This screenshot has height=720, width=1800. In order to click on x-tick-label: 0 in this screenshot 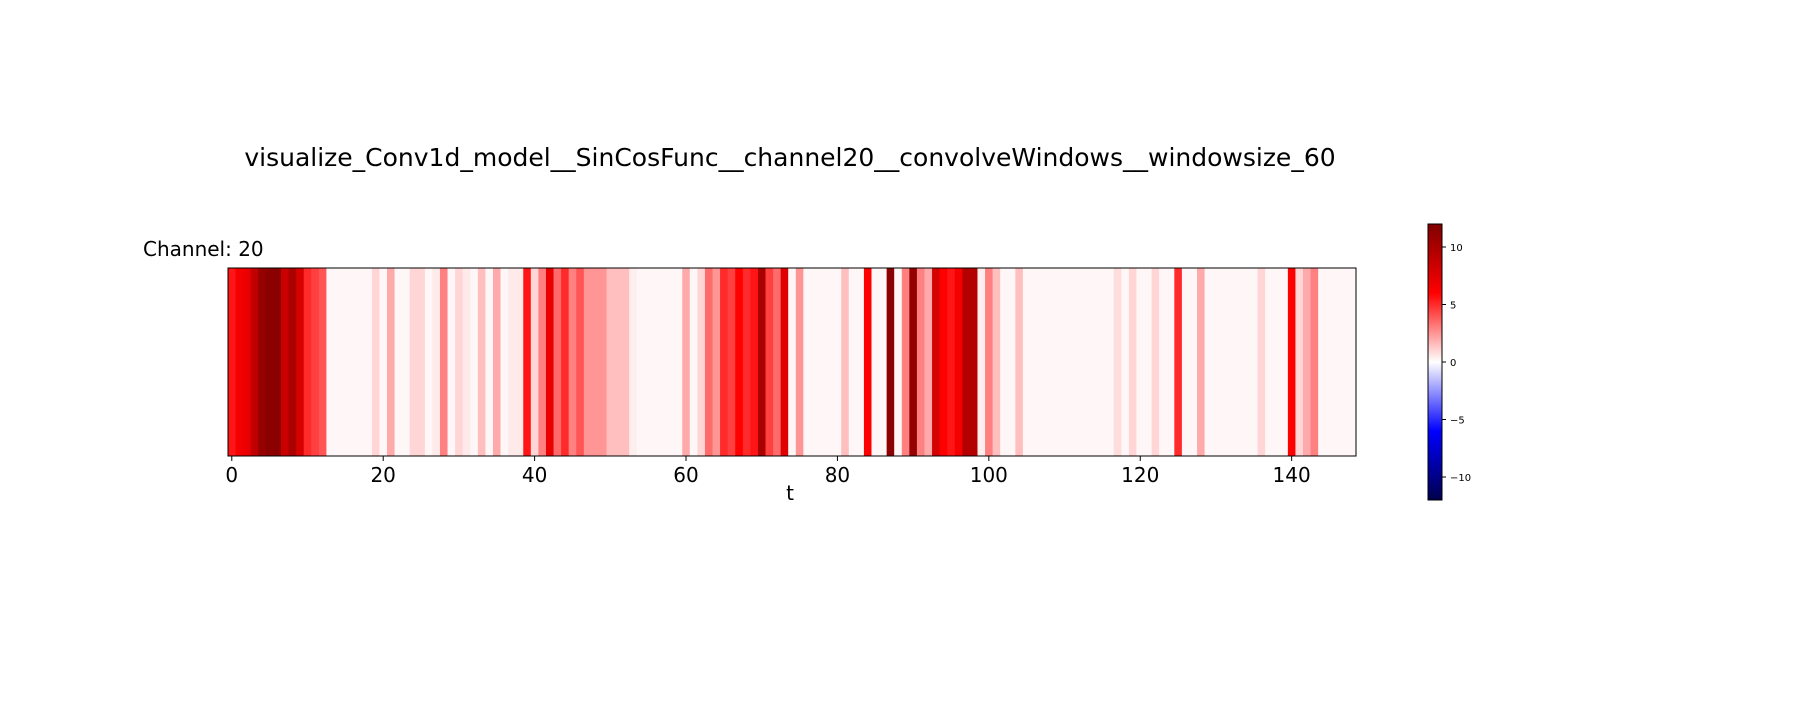, I will do `click(231, 475)`.